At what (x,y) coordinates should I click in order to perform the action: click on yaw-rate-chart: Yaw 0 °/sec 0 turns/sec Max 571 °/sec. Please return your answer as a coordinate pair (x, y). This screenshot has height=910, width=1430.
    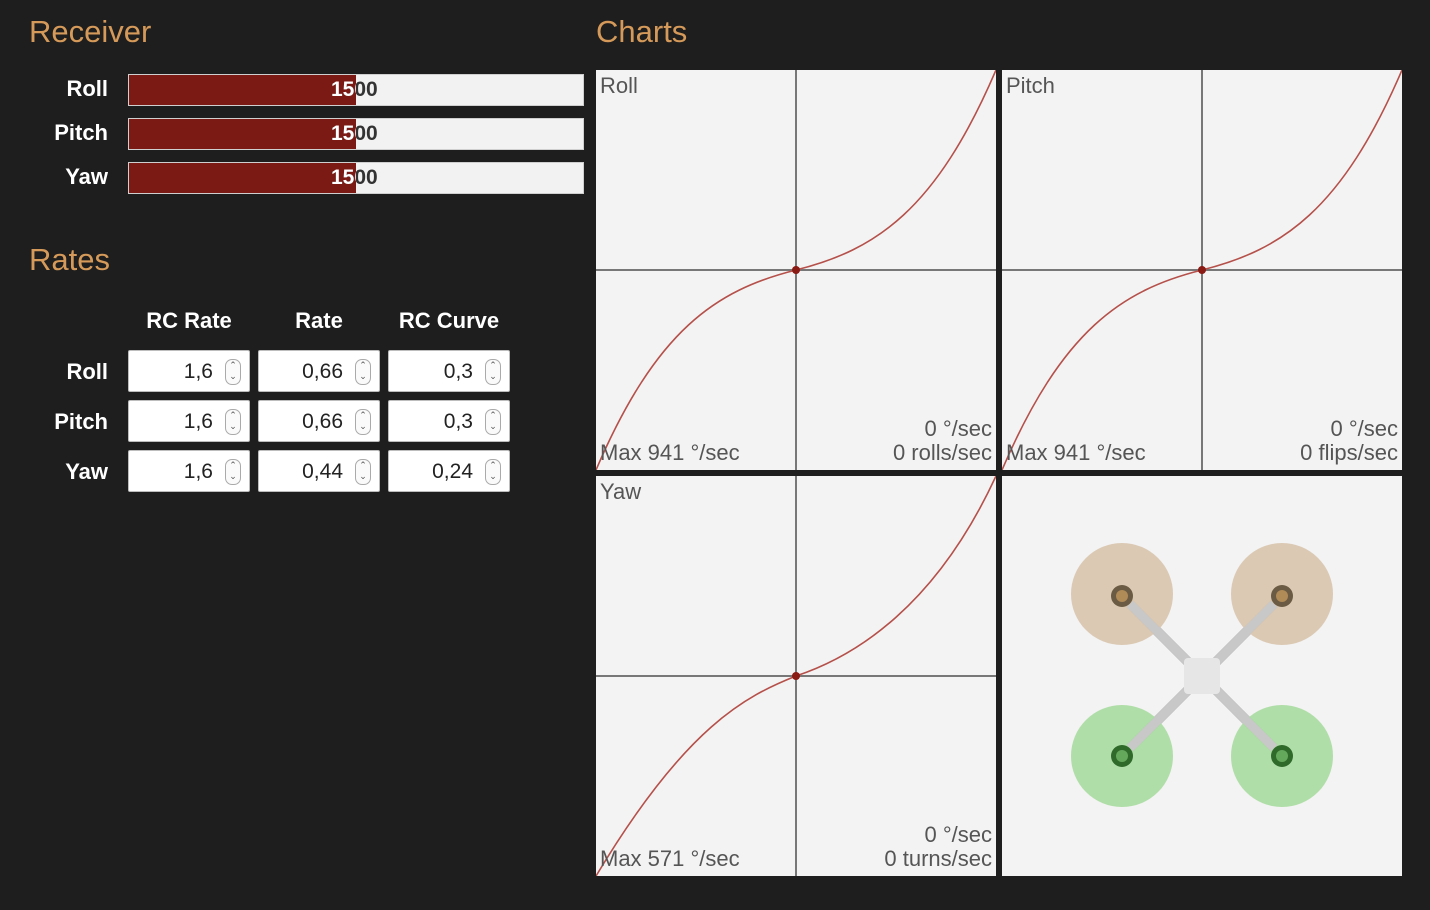
    Looking at the image, I should click on (796, 676).